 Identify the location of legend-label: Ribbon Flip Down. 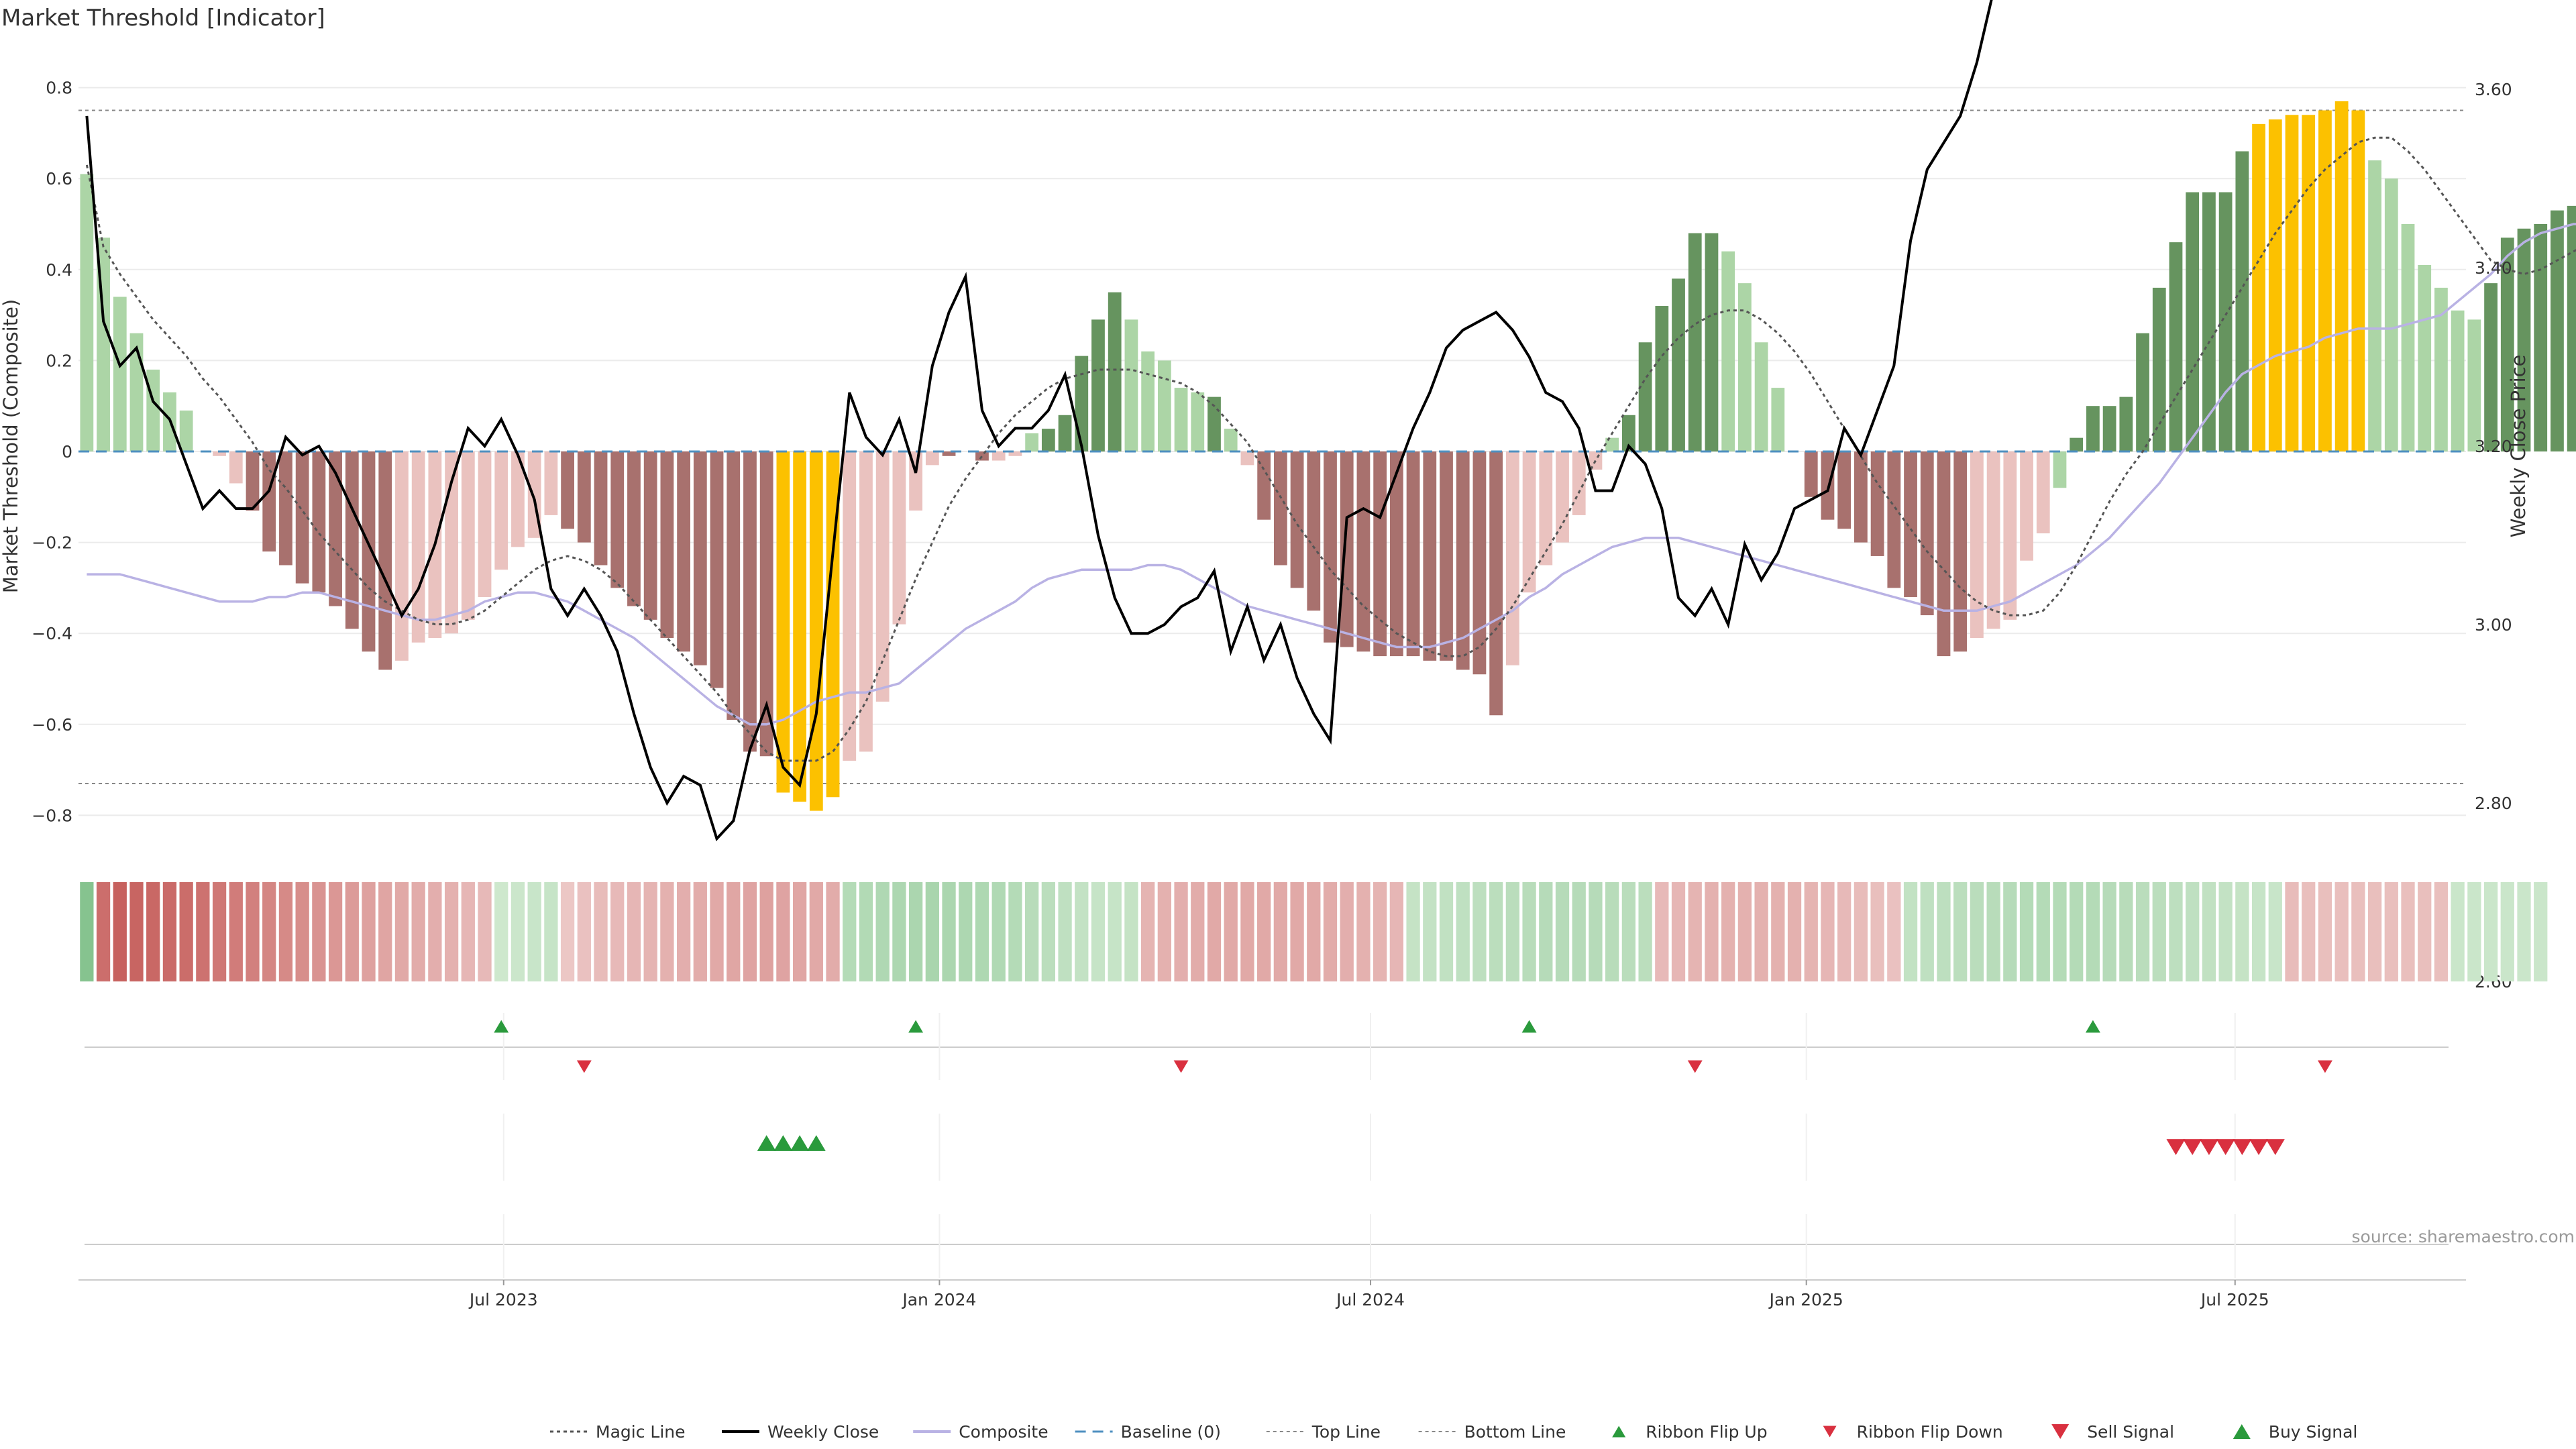
(1930, 1432).